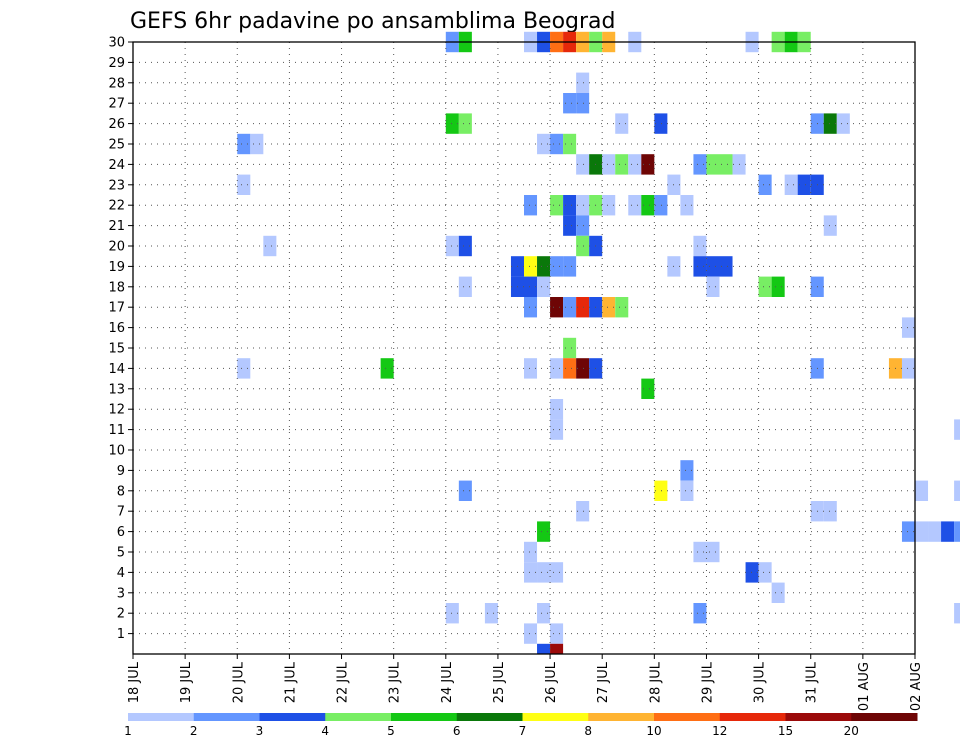 The image size is (960, 742). I want to click on x-tick-label: 02 AUG, so click(916, 686).